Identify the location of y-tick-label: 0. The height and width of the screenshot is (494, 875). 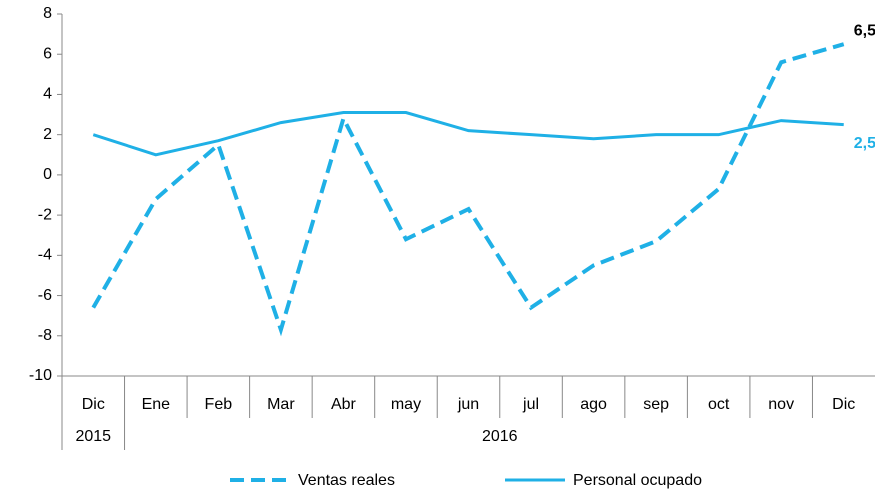
(47, 174).